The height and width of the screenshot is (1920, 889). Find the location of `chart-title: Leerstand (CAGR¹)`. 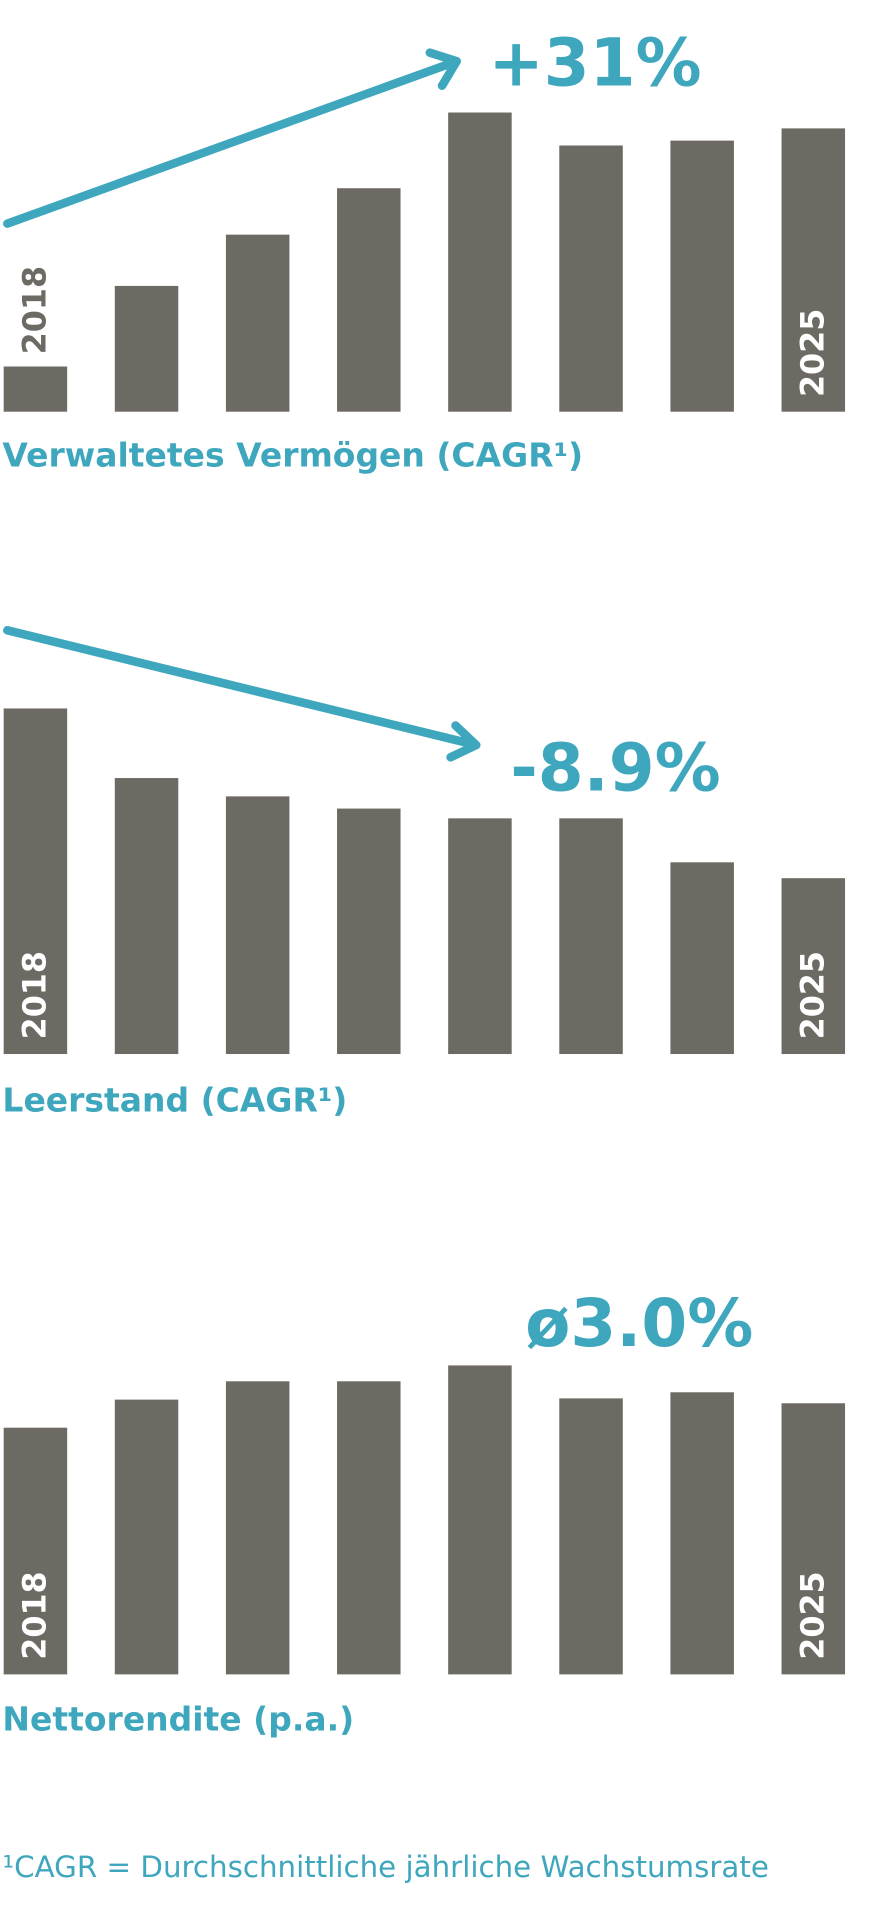

chart-title: Leerstand (CAGR¹) is located at coordinates (174, 1099).